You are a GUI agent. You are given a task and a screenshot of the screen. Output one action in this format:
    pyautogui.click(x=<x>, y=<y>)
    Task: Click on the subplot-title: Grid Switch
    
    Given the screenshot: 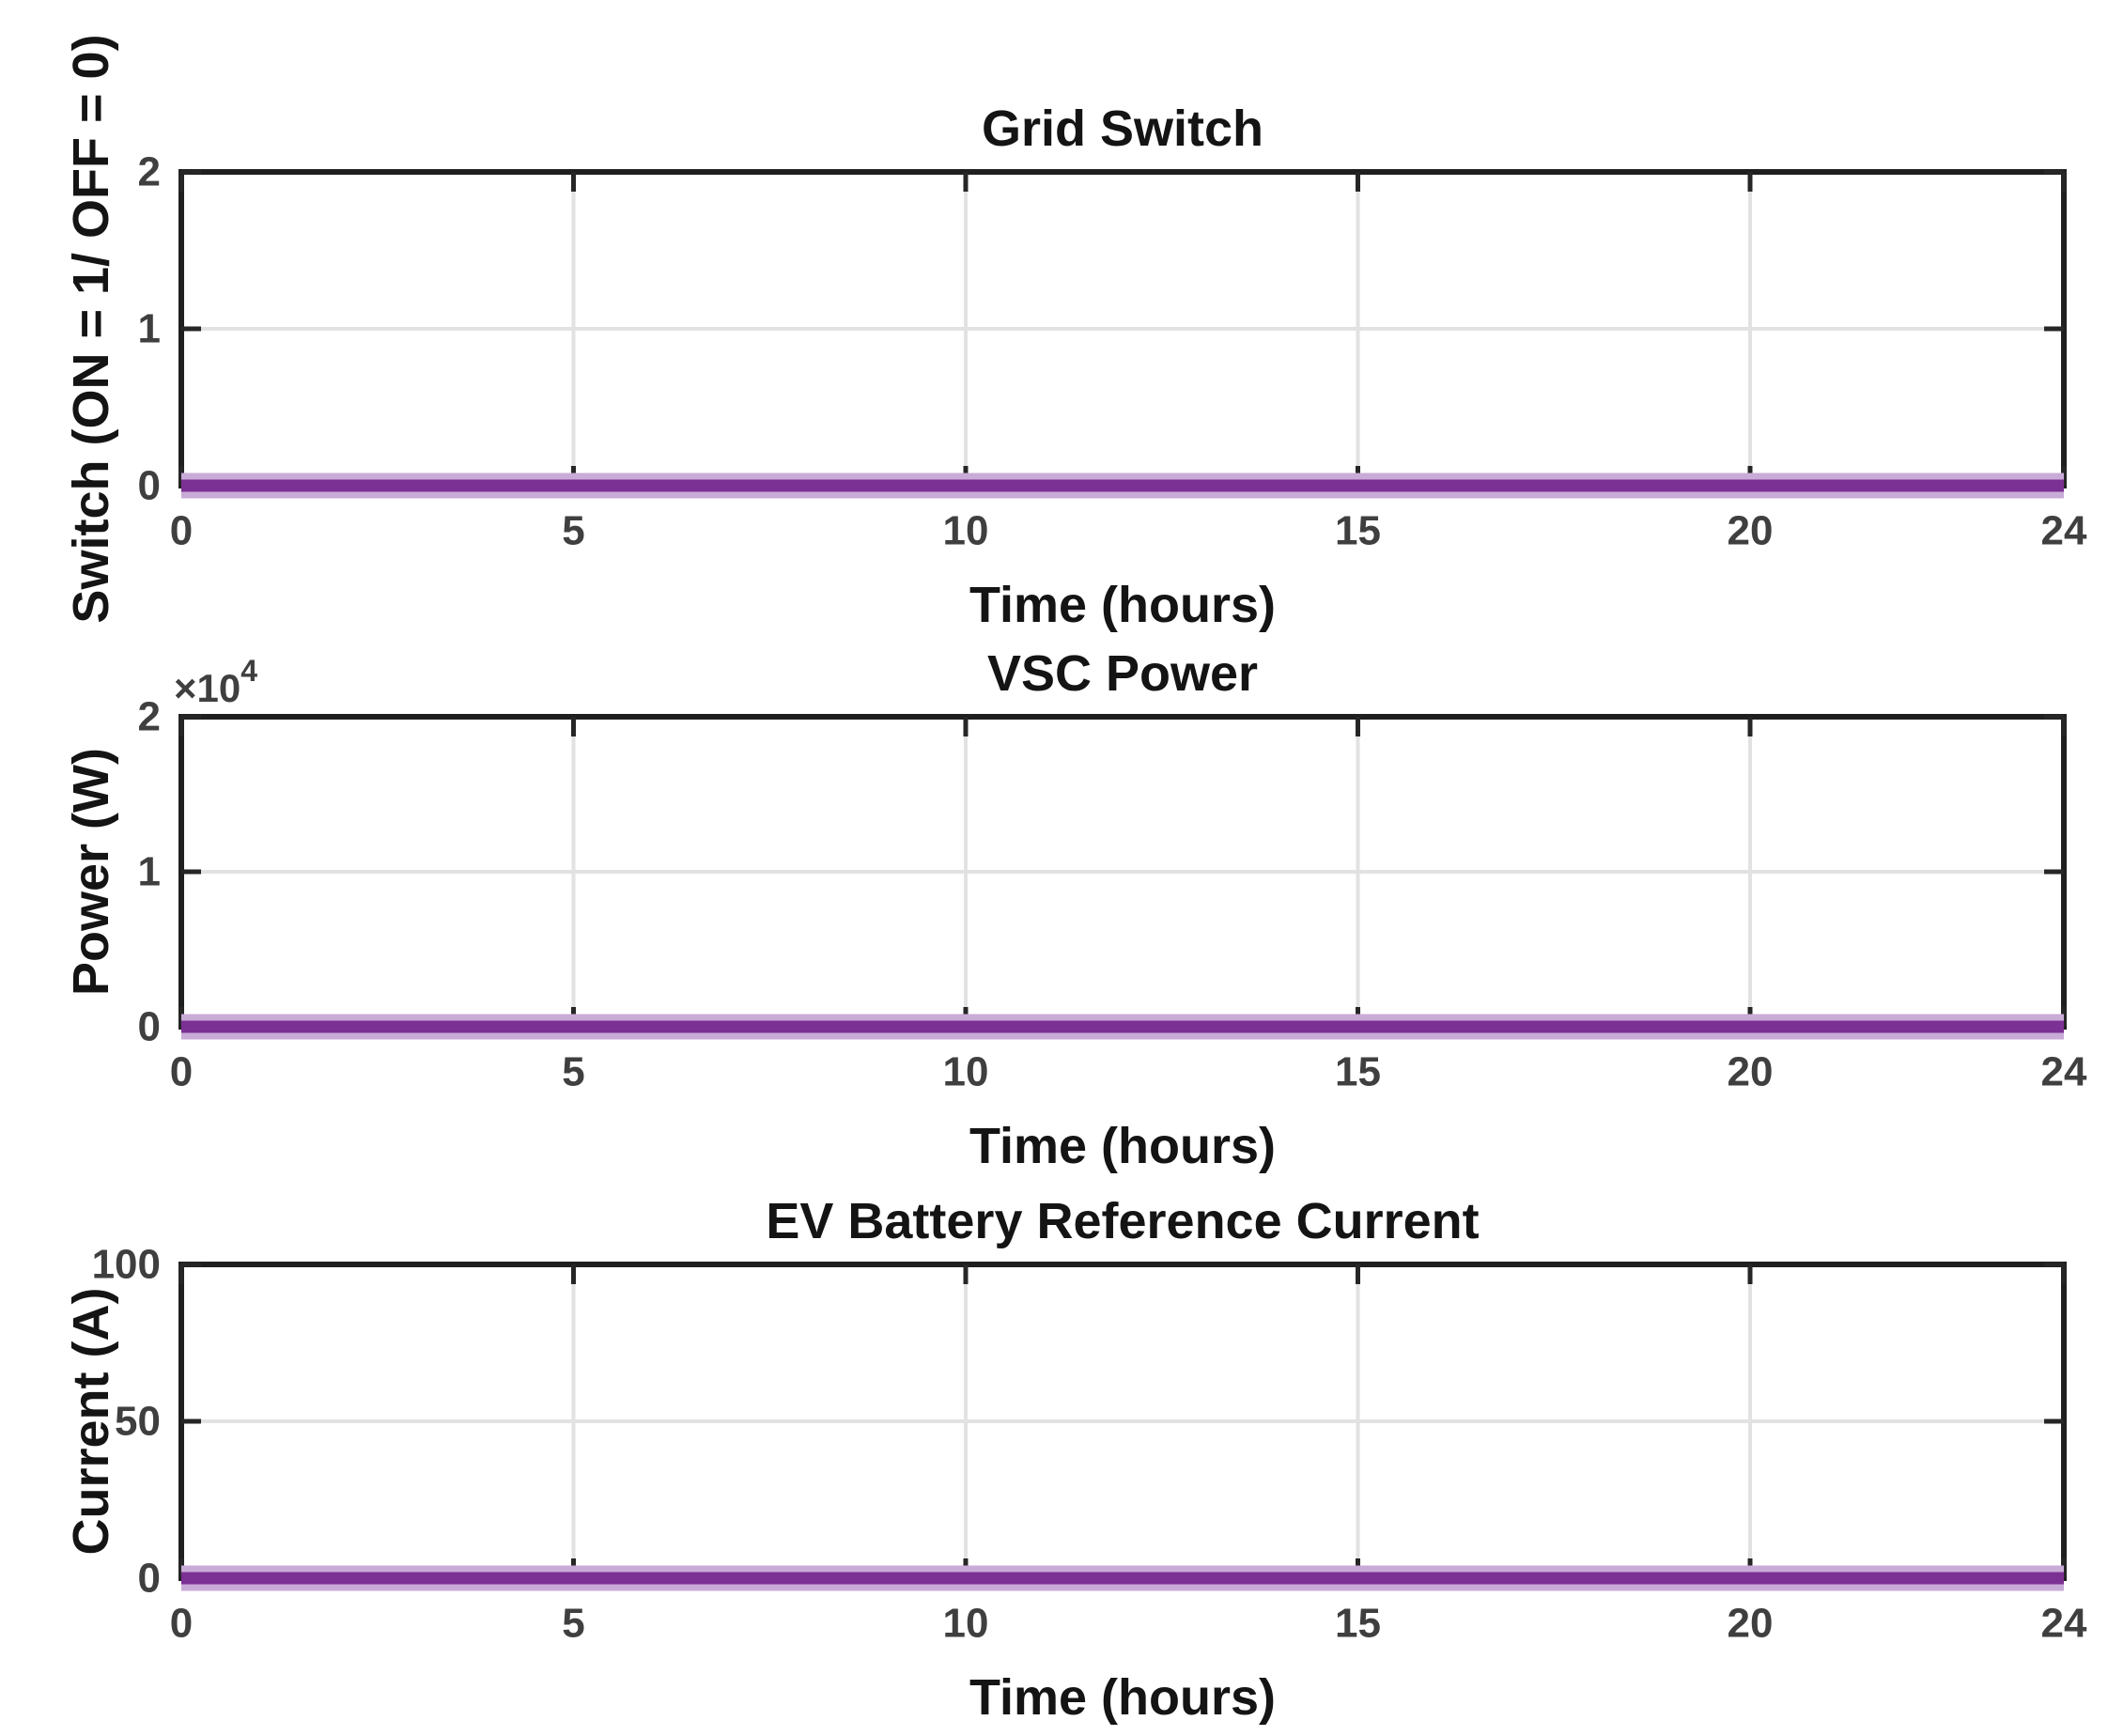 What is the action you would take?
    pyautogui.click(x=1122, y=129)
    